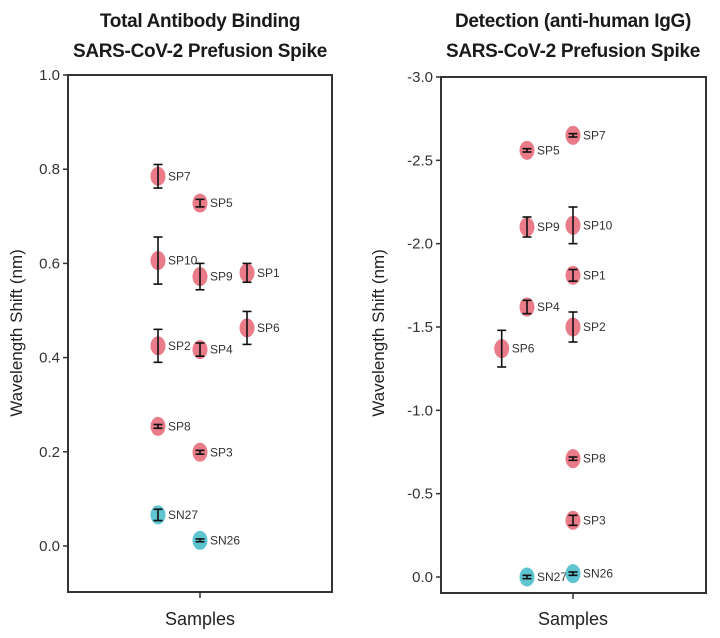  What do you see at coordinates (420, 244) in the screenshot?
I see `y-tick-label: -2.0` at bounding box center [420, 244].